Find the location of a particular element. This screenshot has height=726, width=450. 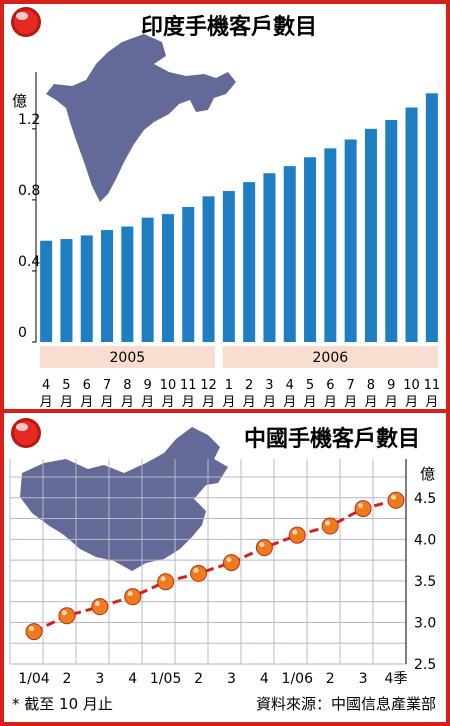

chart-title: 中國手機客戶數目 is located at coordinates (332, 439).